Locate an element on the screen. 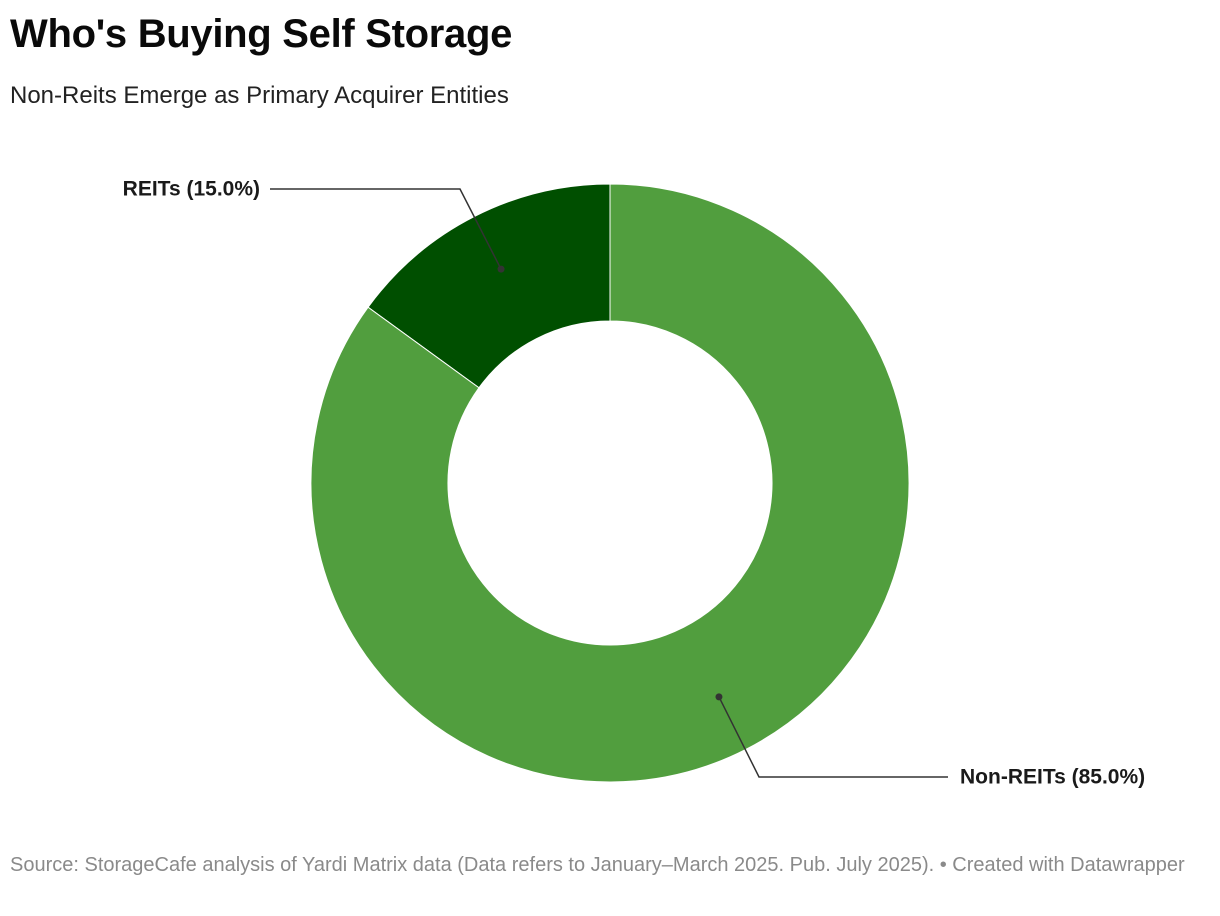 The height and width of the screenshot is (916, 1220). leader-line-reits is located at coordinates (386, 229).